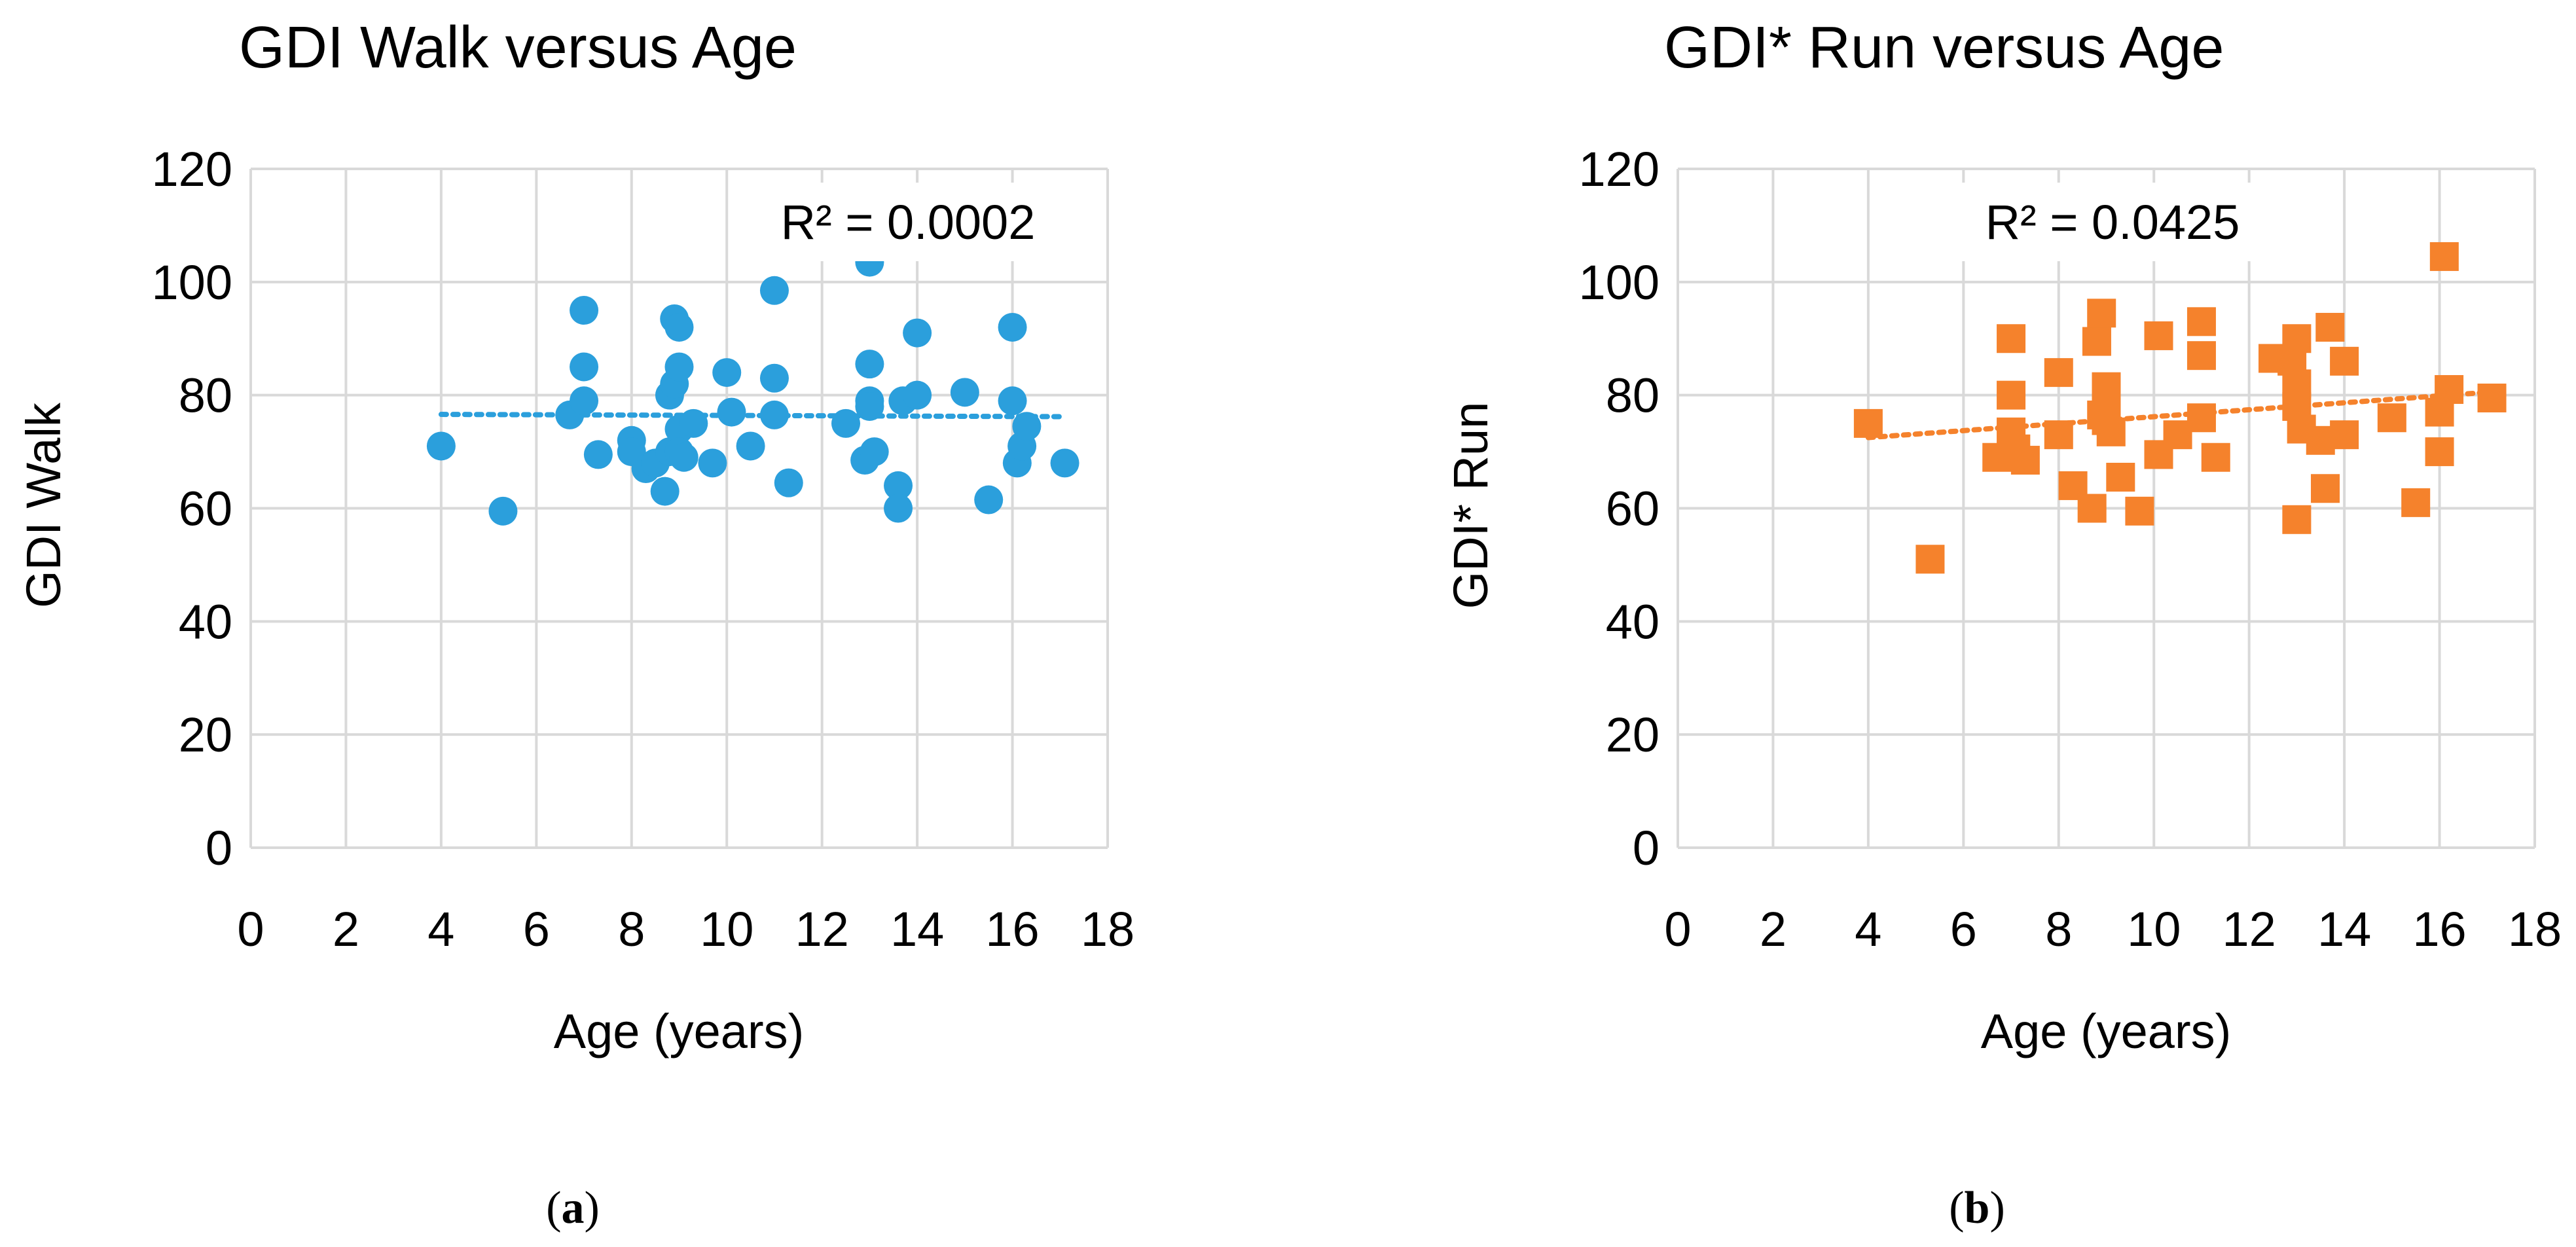  I want to click on chart-title: GDI* Run versus Age, so click(1944, 48).